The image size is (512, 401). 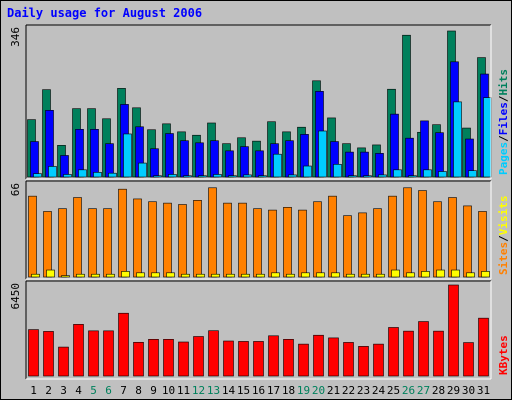 What do you see at coordinates (15, 296) in the screenshot?
I see `y-max-label-kbytes: 6450` at bounding box center [15, 296].